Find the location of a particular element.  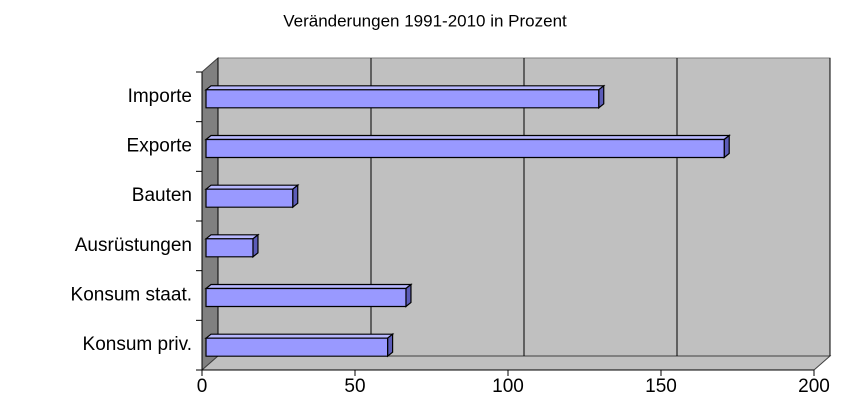

y-tick-label: Bauten is located at coordinates (162, 195).